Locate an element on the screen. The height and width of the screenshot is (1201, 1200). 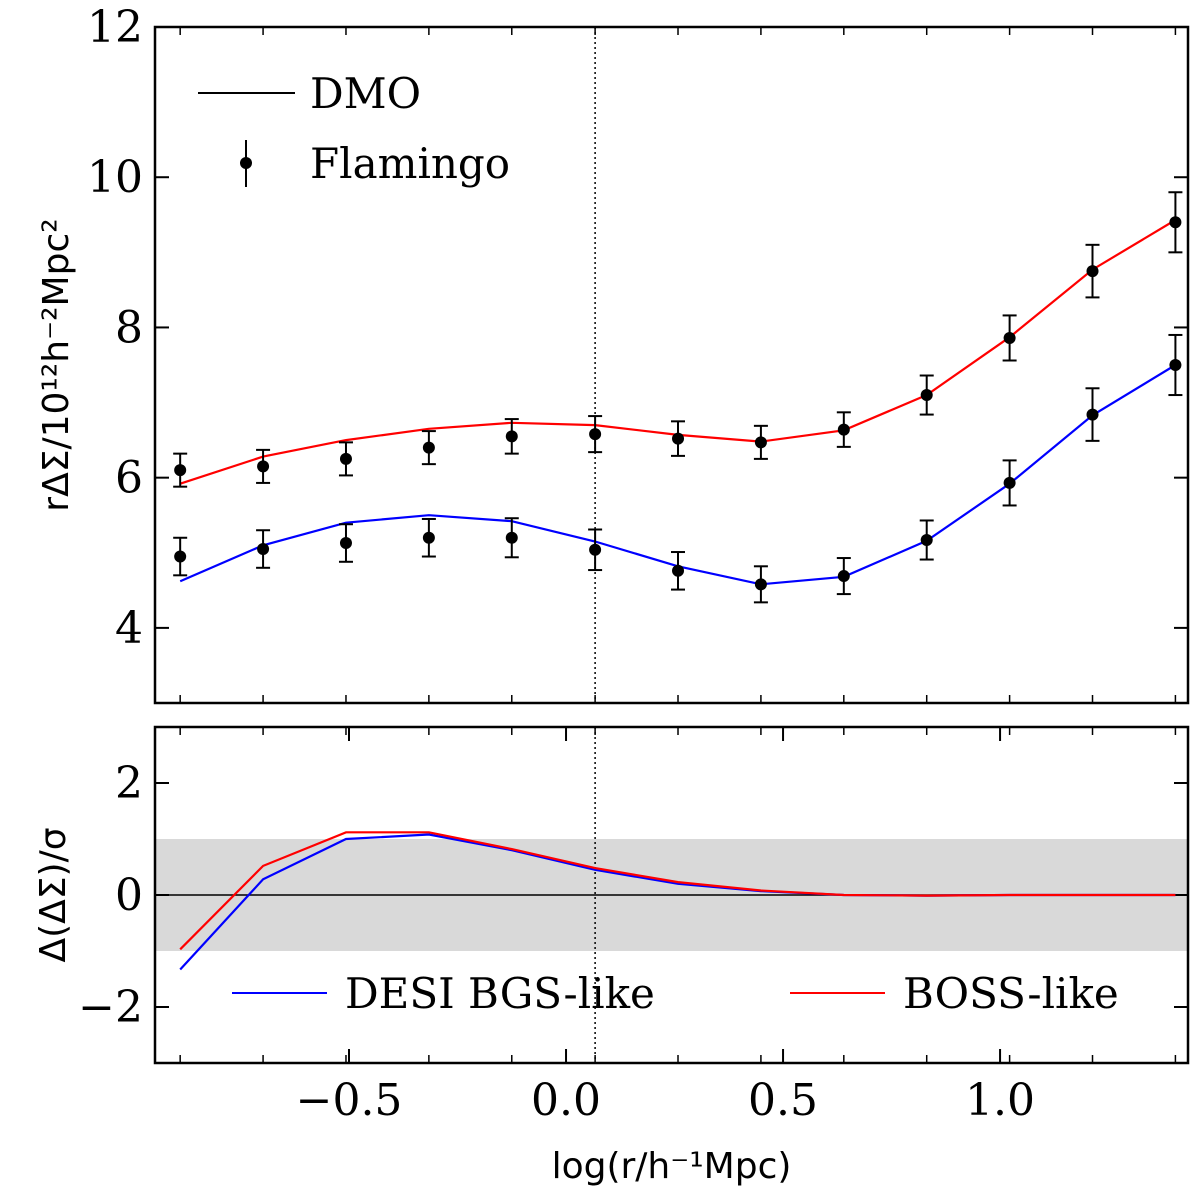
y-tick-label: 4 is located at coordinates (129, 628).